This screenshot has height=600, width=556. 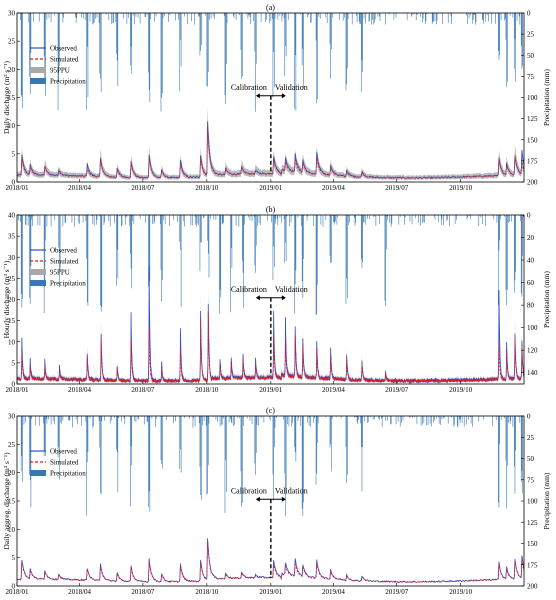 I want to click on legend: Observed Simulated Precipitation, so click(x=58, y=463).